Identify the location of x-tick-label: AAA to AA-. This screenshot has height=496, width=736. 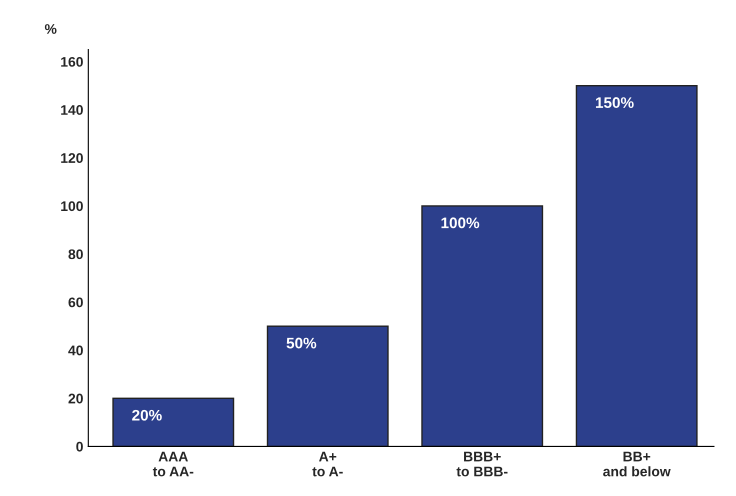
(173, 464).